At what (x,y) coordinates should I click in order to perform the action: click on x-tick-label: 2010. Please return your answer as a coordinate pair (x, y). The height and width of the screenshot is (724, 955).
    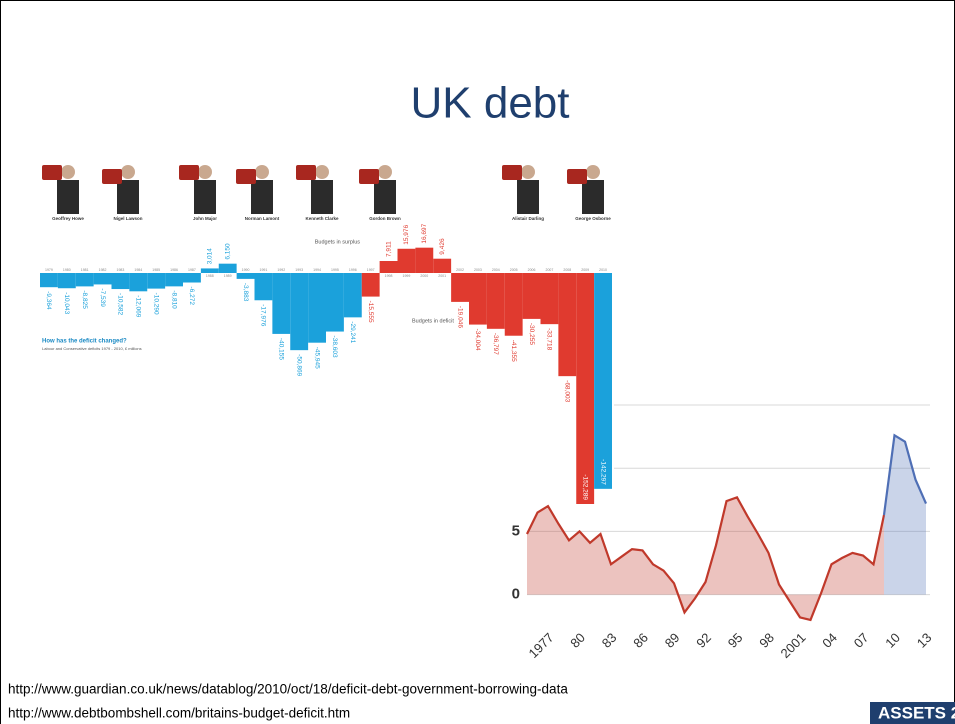
    Looking at the image, I should click on (603, 270).